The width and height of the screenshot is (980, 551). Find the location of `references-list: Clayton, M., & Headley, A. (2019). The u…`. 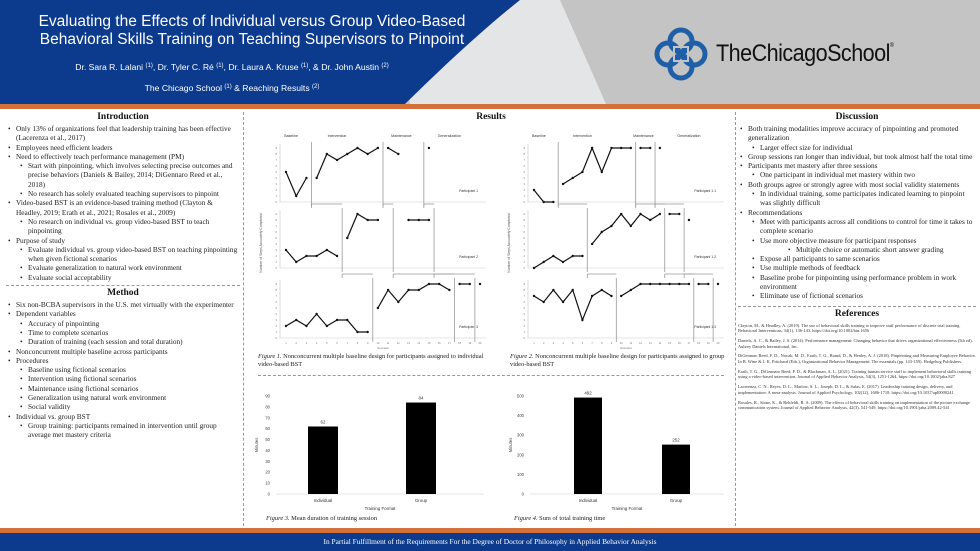

references-list: Clayton, M., & Headley, A. (2019). The u… is located at coordinates (857, 367).